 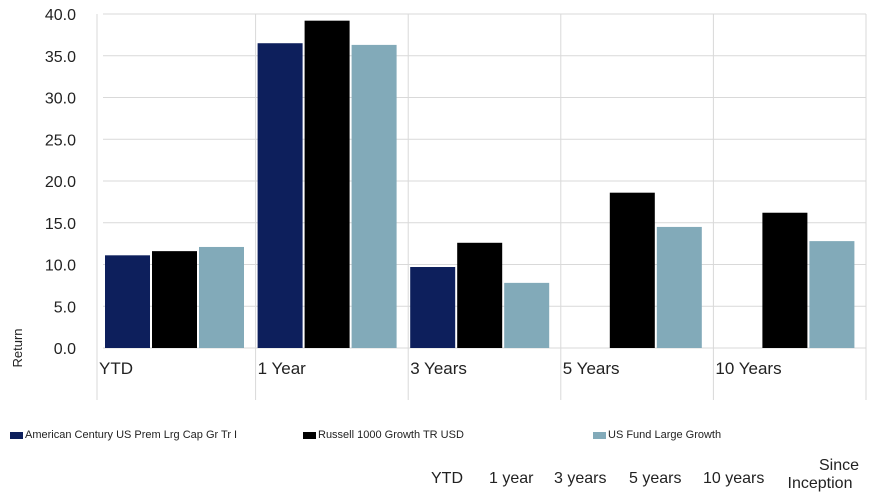 I want to click on category-labels: YTD 1 Year 3 Years 5 Years 10 Years, so click(x=440, y=368).